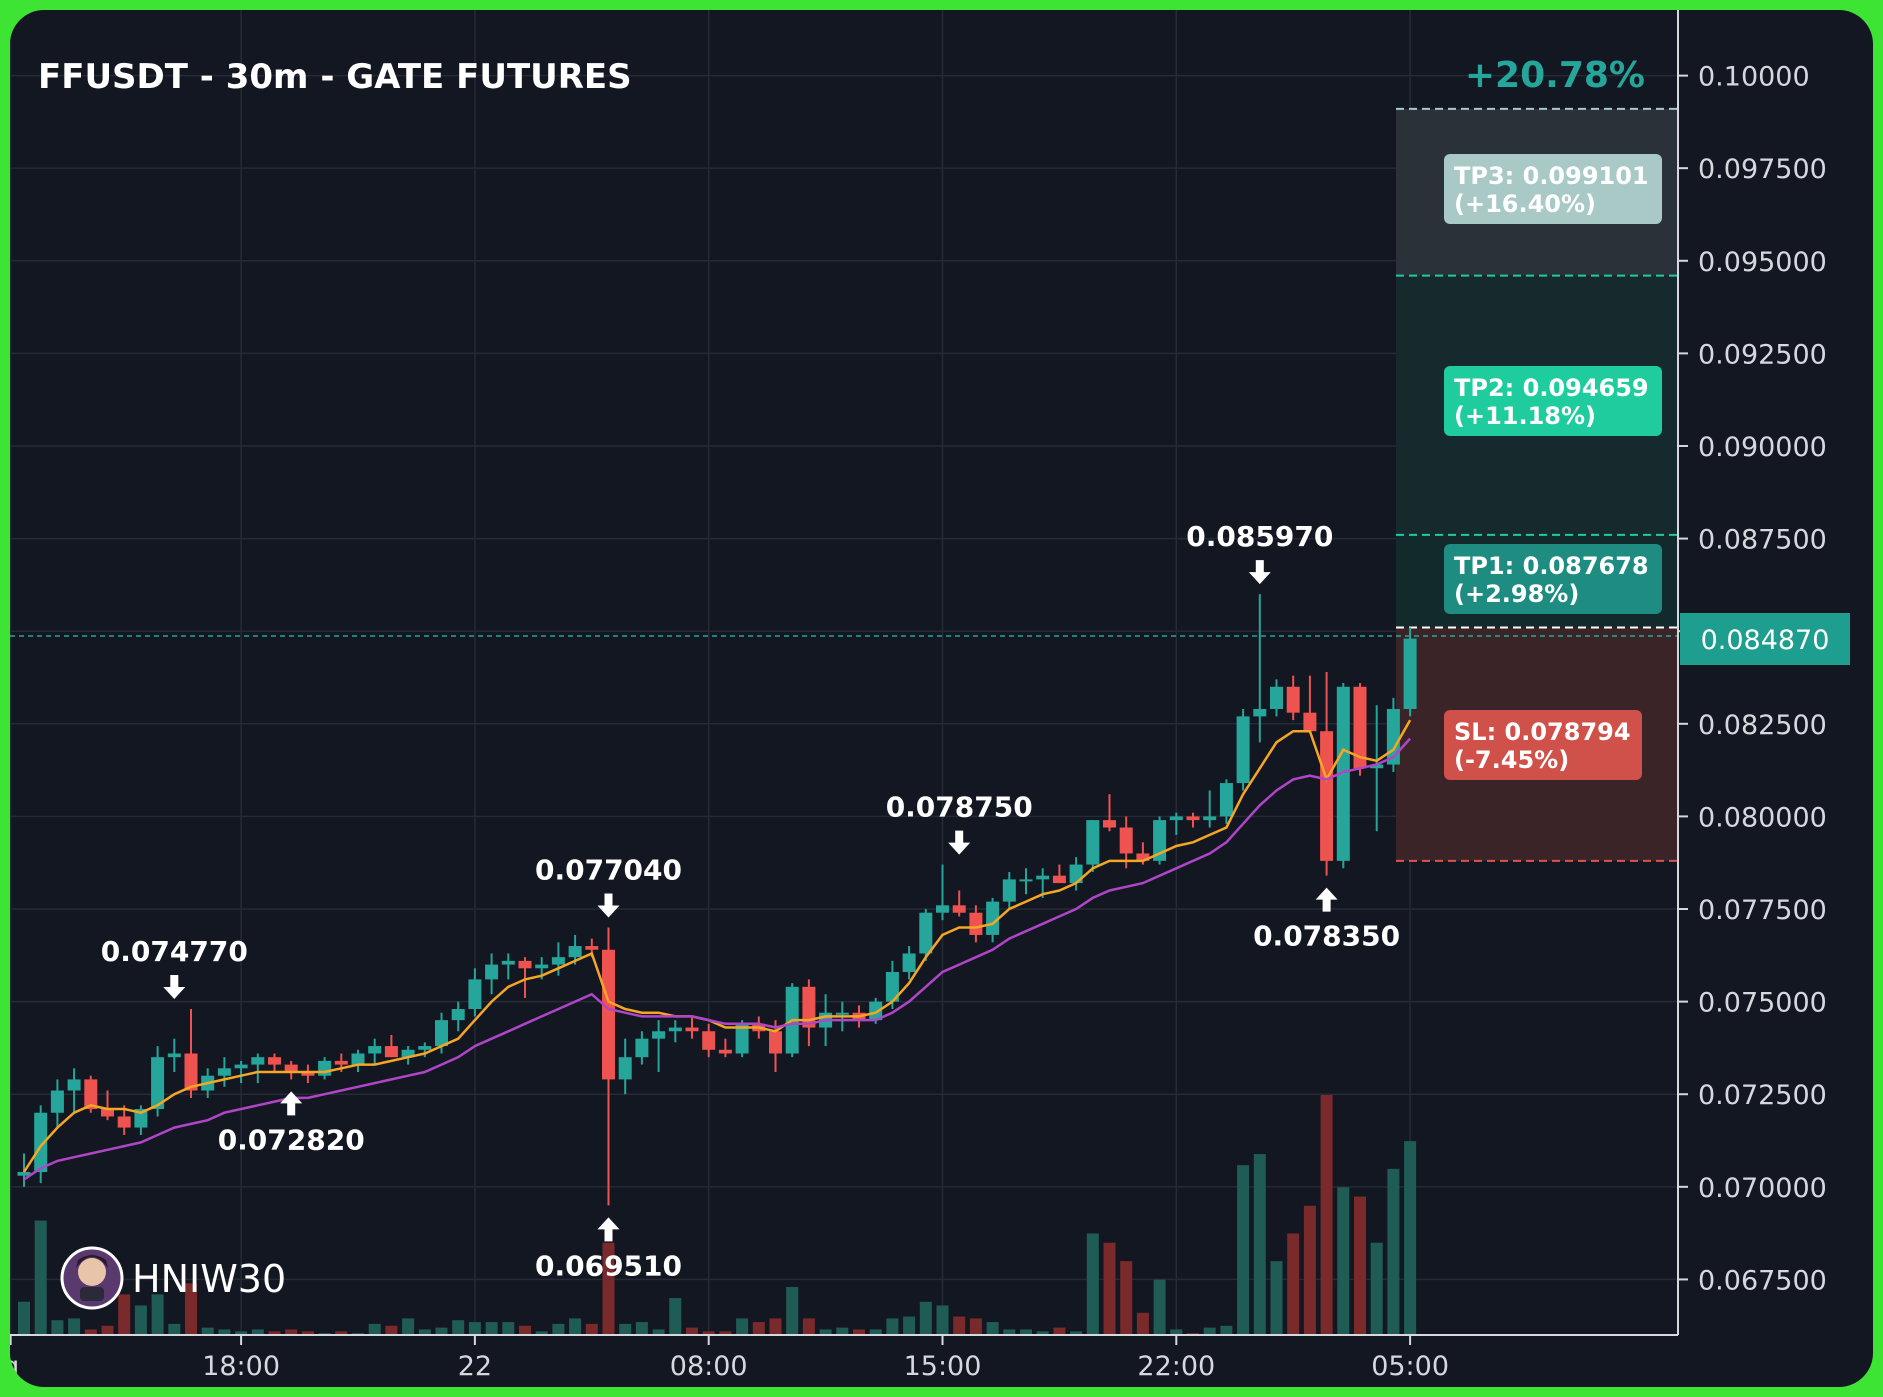 The width and height of the screenshot is (1883, 1397). I want to click on annotation-label: 0.078750, so click(959, 807).